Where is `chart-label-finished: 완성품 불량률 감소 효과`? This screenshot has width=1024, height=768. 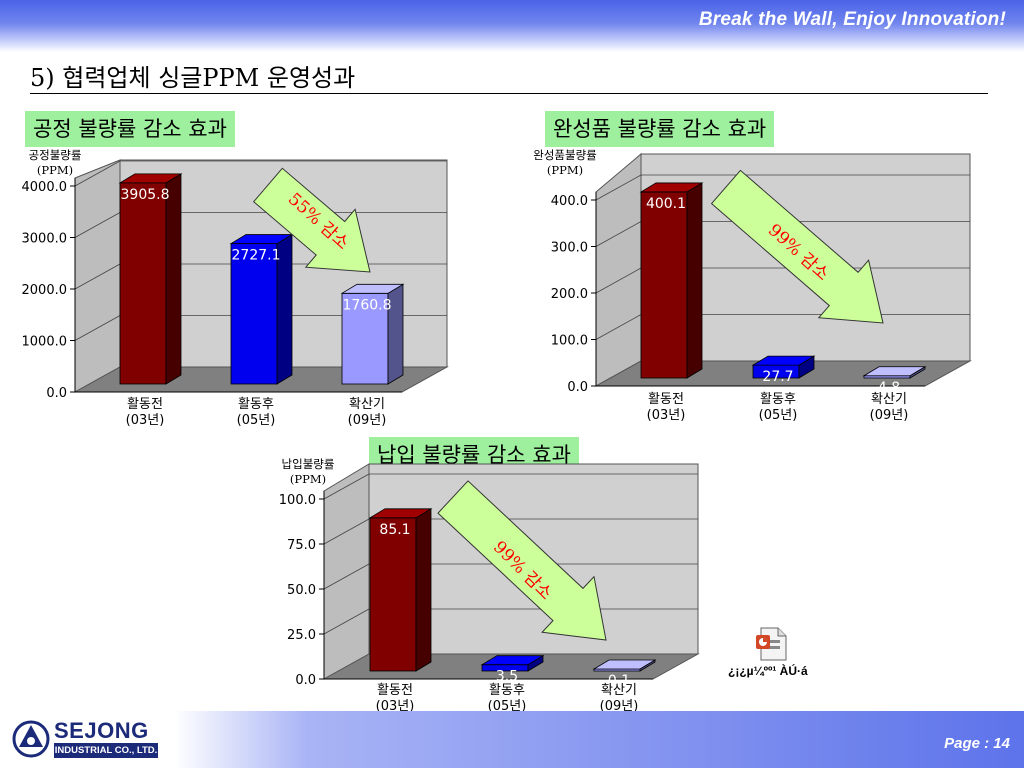
chart-label-finished: 완성품 불량률 감소 효과 is located at coordinates (660, 129).